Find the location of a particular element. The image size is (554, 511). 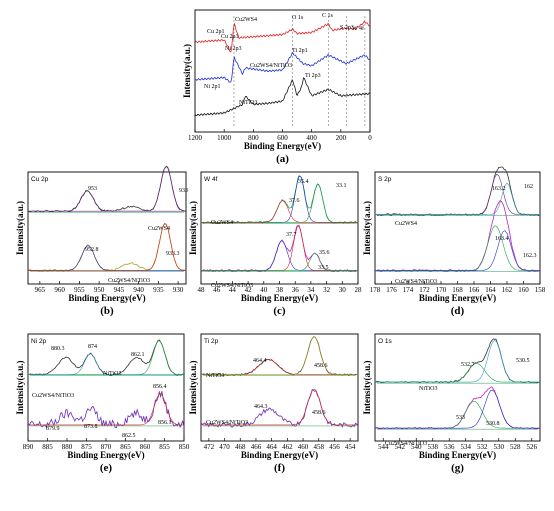

x-tick-label: 1200 is located at coordinates (195, 138).